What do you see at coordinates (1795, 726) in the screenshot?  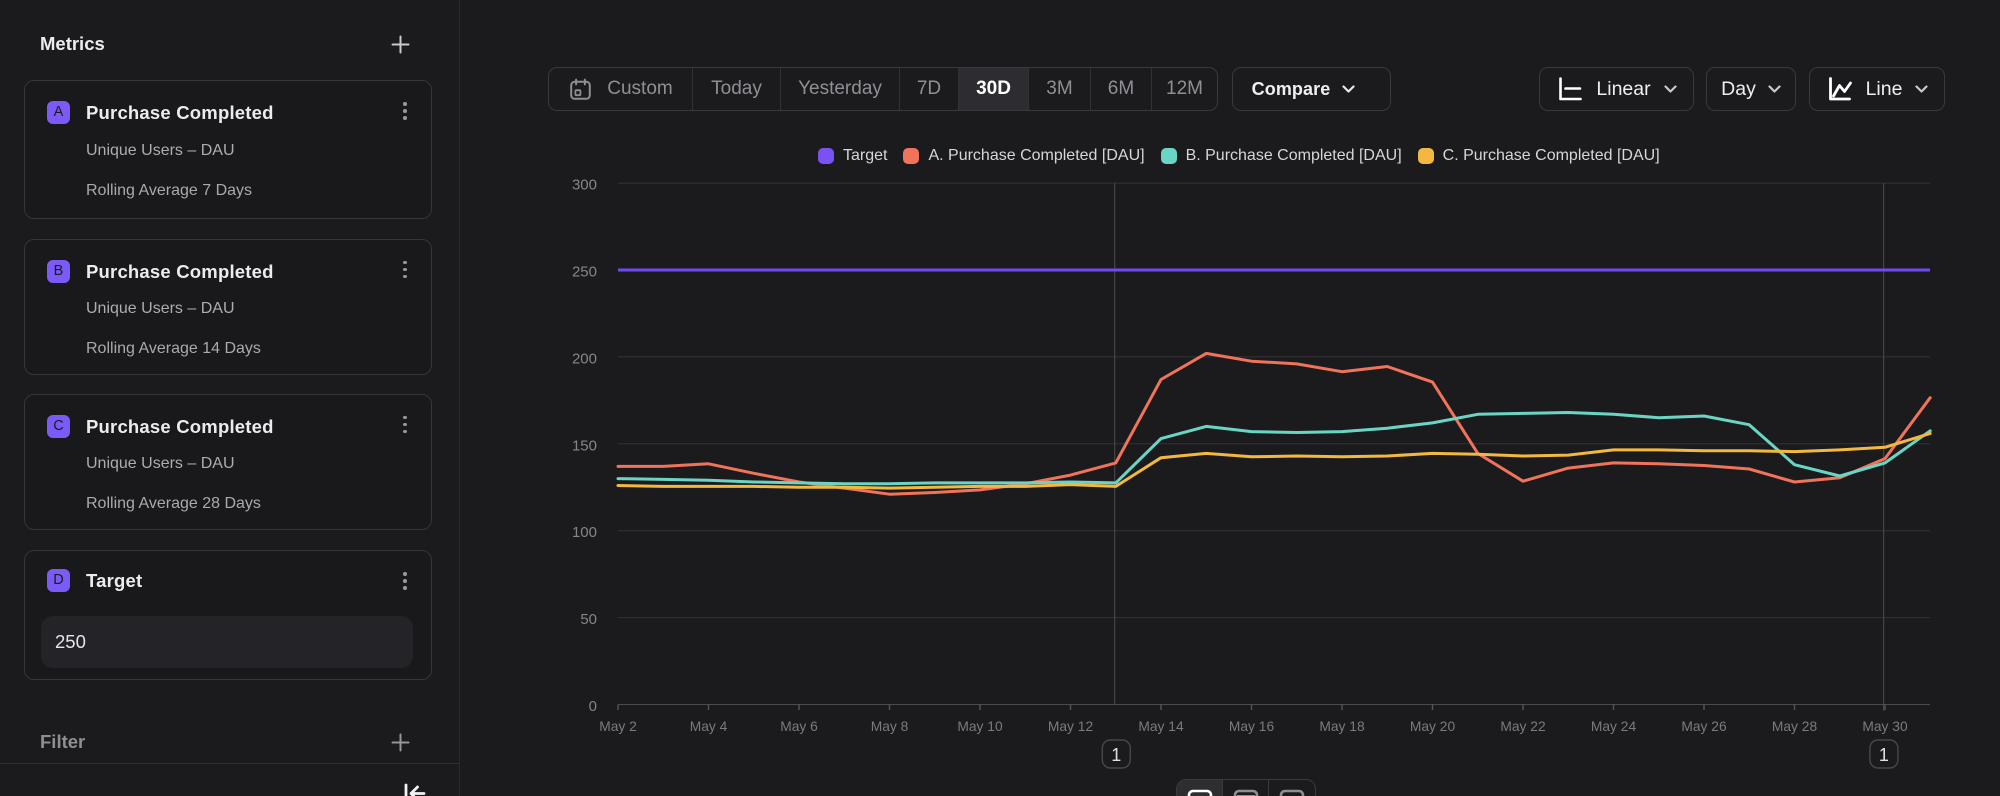 I see `svg-text: May 28` at bounding box center [1795, 726].